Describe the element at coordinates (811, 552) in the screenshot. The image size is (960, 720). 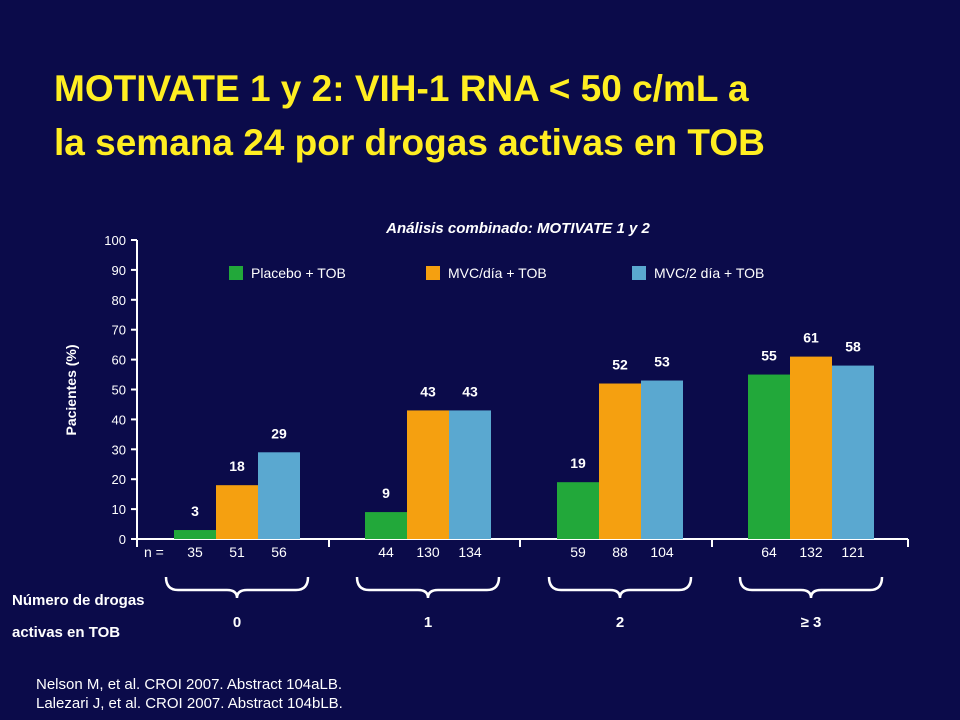
I see `n-value: 132` at that location.